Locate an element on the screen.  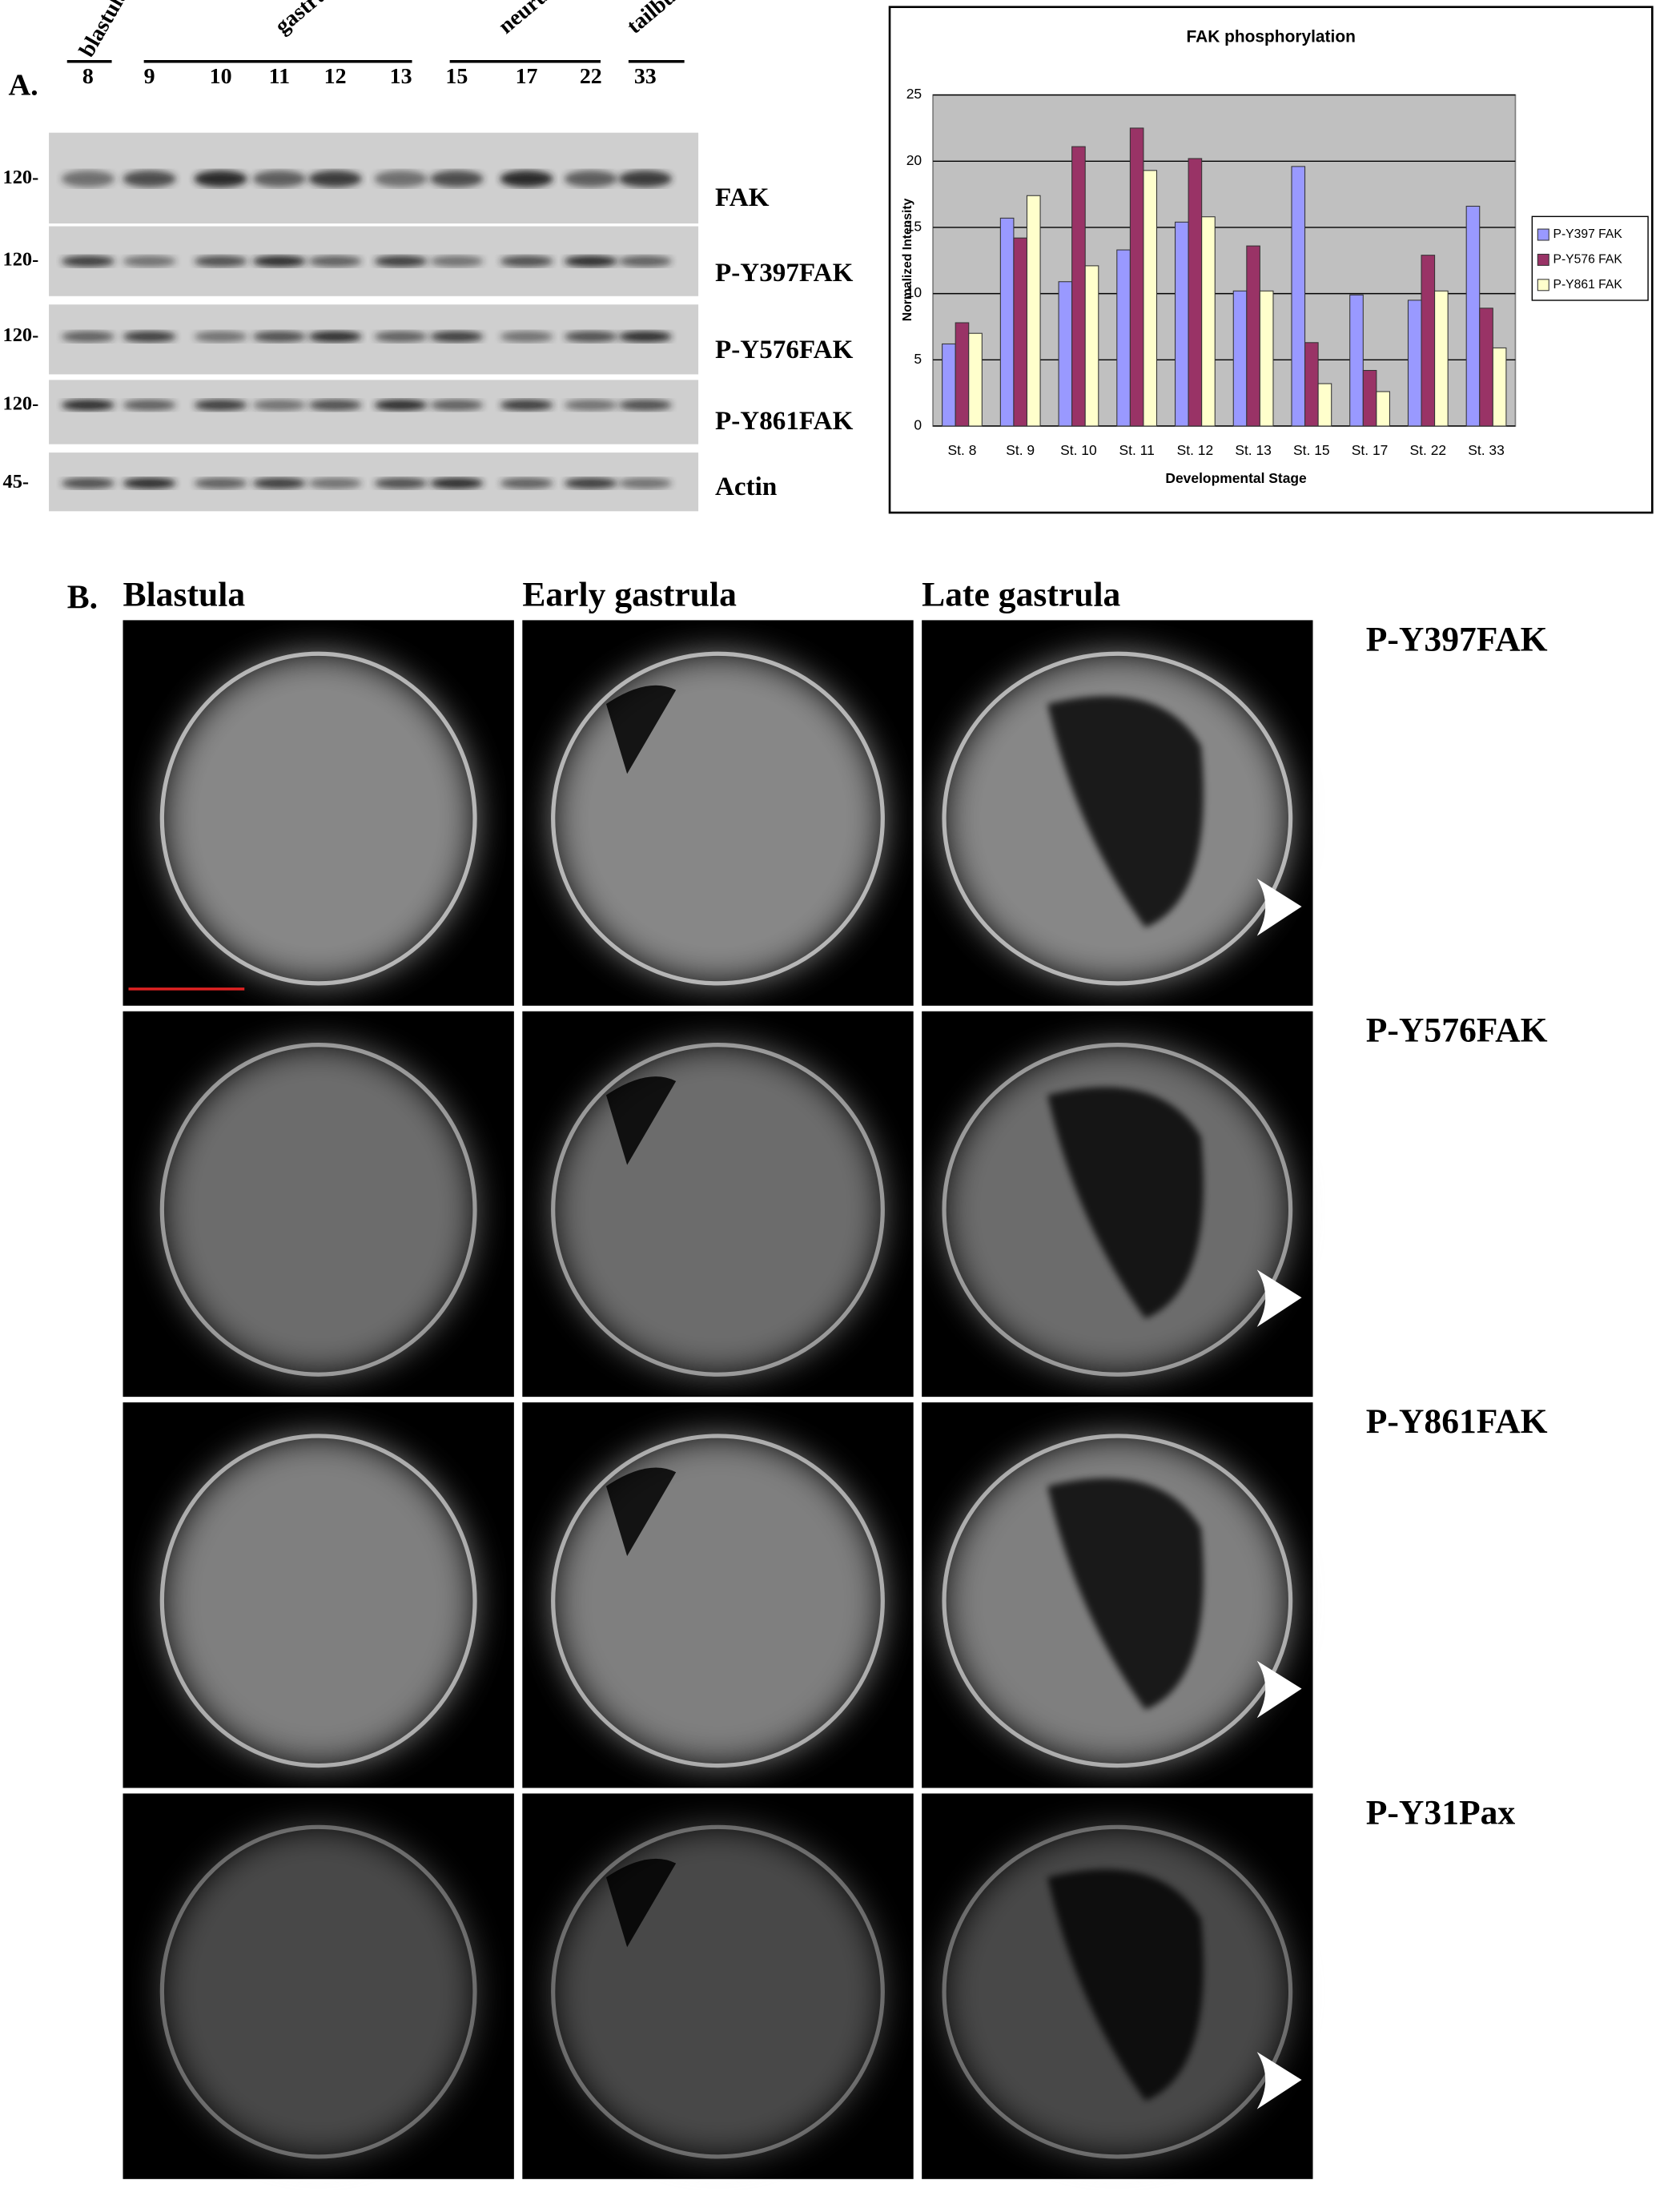
lane-number: 9 is located at coordinates (149, 76).